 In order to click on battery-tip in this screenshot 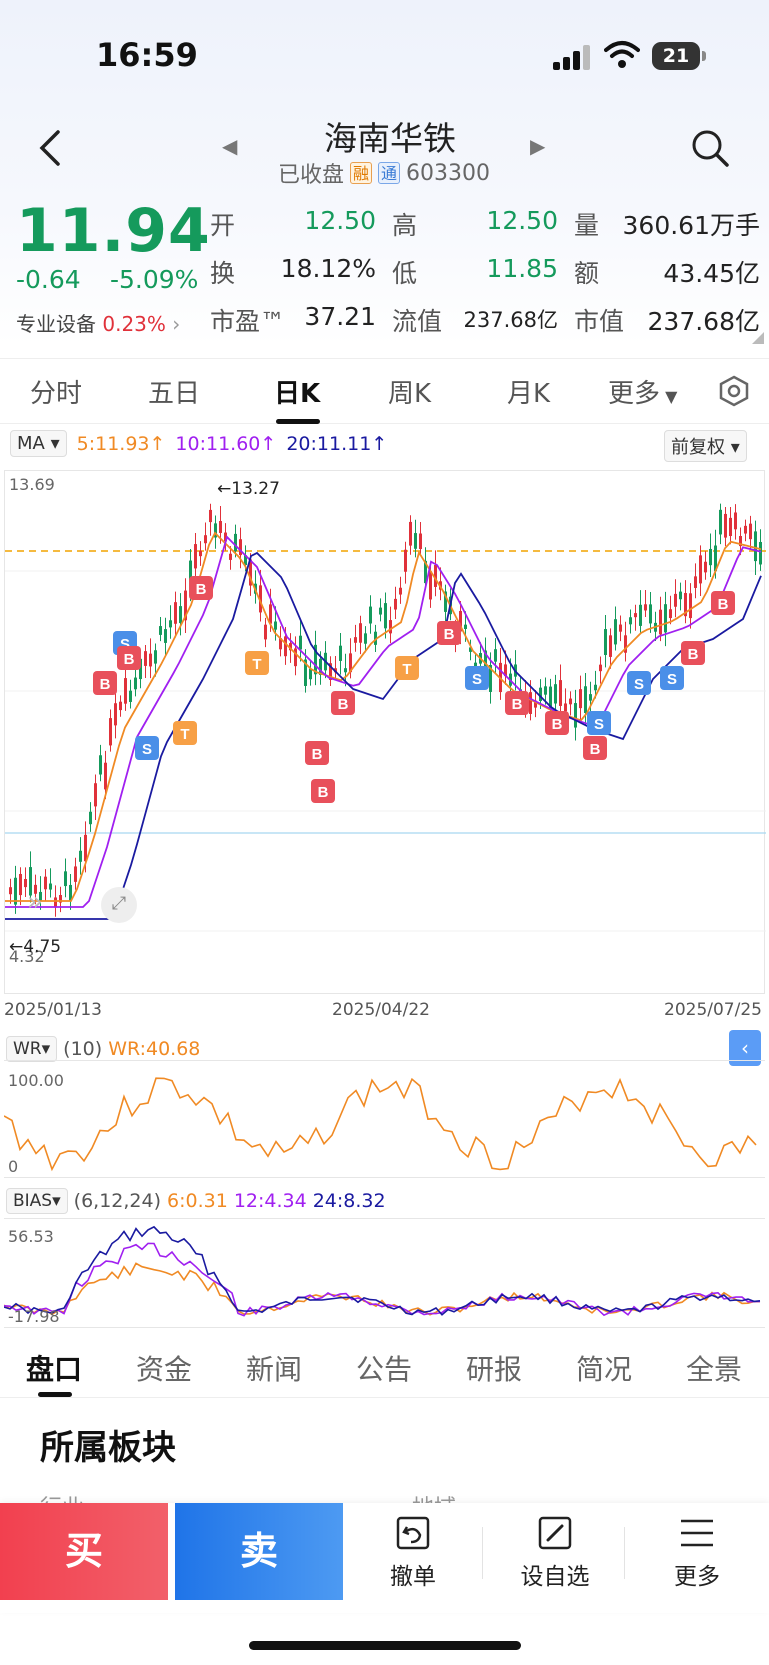, I will do `click(704, 56)`.